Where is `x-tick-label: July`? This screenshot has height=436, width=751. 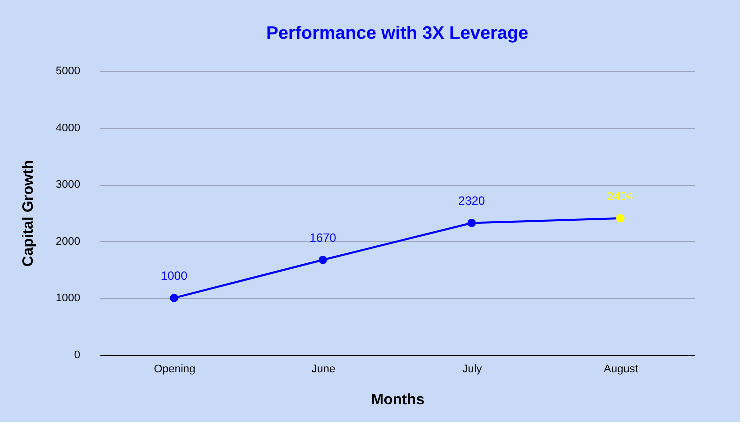
x-tick-label: July is located at coordinates (472, 370).